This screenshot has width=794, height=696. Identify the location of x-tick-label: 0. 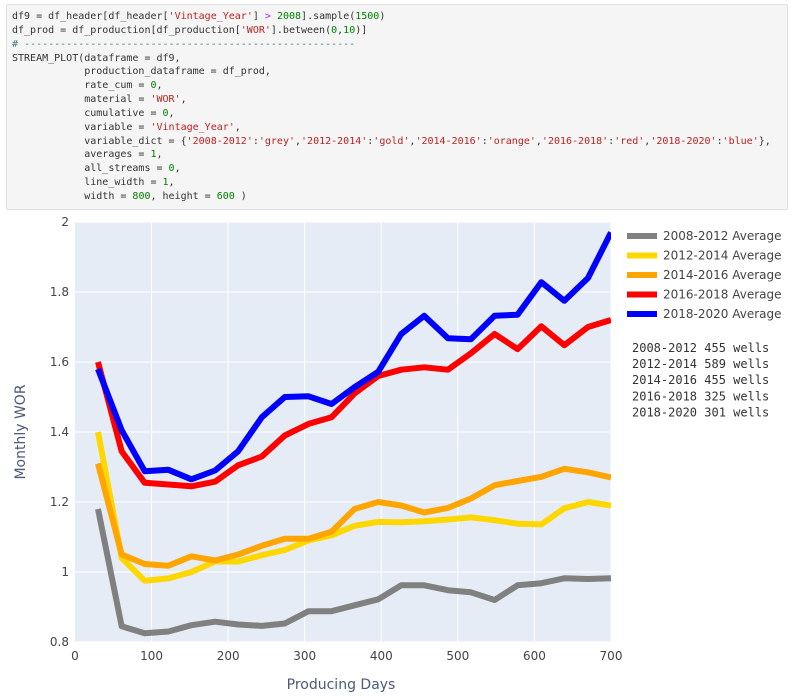
(75, 656).